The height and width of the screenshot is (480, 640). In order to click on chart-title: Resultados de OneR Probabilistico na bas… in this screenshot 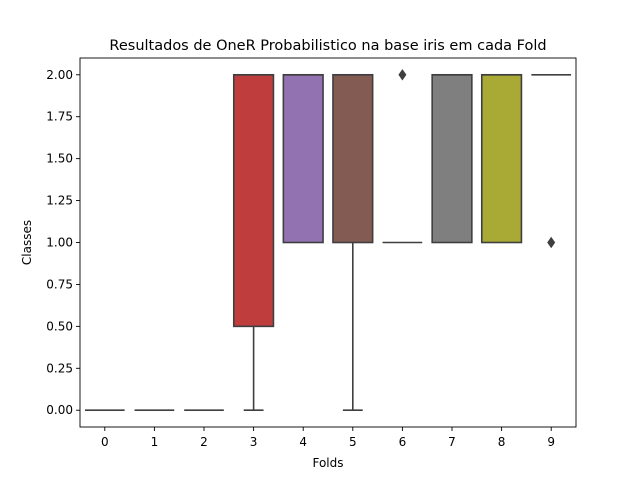, I will do `click(327, 46)`.